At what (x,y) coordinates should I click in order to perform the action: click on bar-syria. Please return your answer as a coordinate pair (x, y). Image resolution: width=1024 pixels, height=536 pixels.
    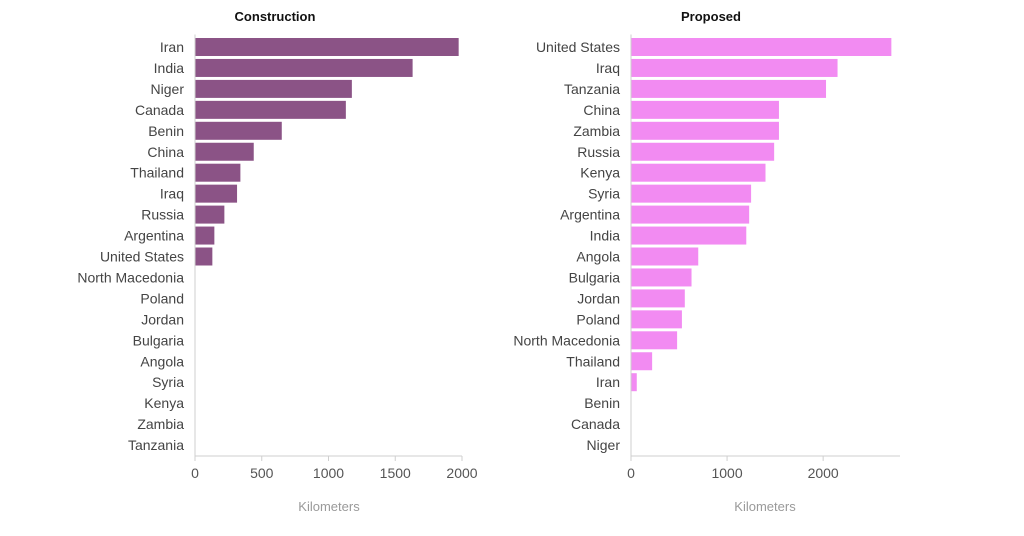
    Looking at the image, I should click on (691, 193).